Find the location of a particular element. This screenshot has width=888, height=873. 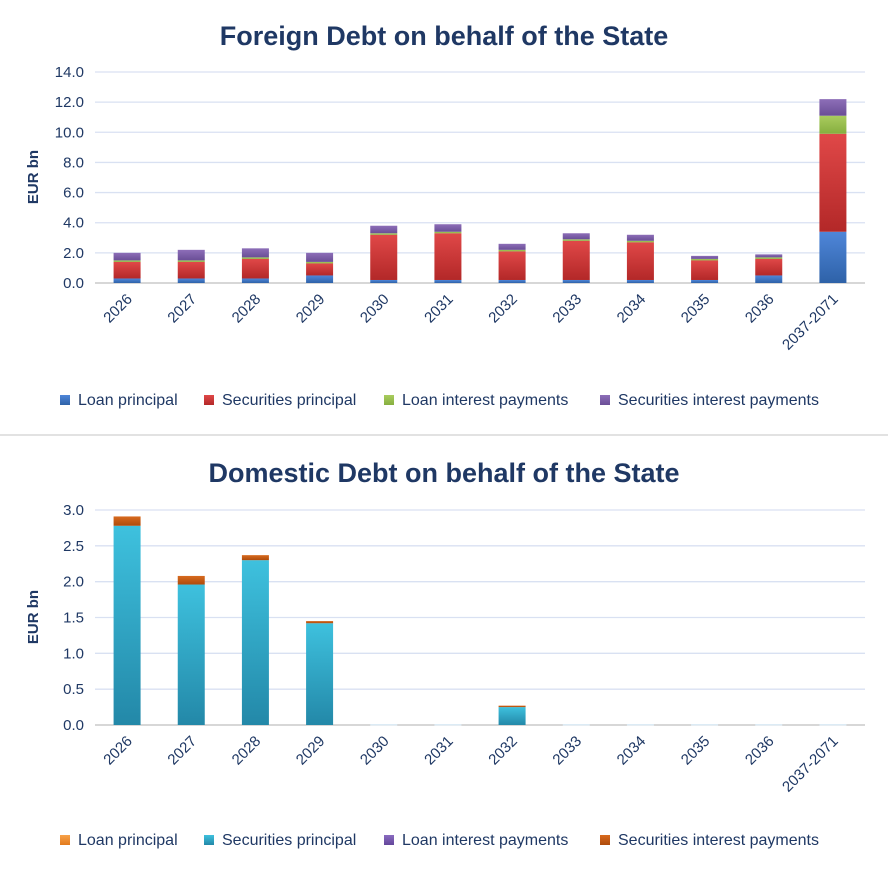

y-tick-label: 12.0 is located at coordinates (69, 102).